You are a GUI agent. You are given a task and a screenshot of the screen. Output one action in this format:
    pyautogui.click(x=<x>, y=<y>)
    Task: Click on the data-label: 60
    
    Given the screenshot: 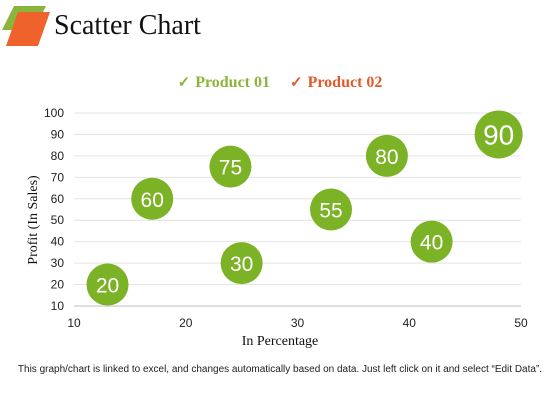 What is the action you would take?
    pyautogui.click(x=152, y=200)
    